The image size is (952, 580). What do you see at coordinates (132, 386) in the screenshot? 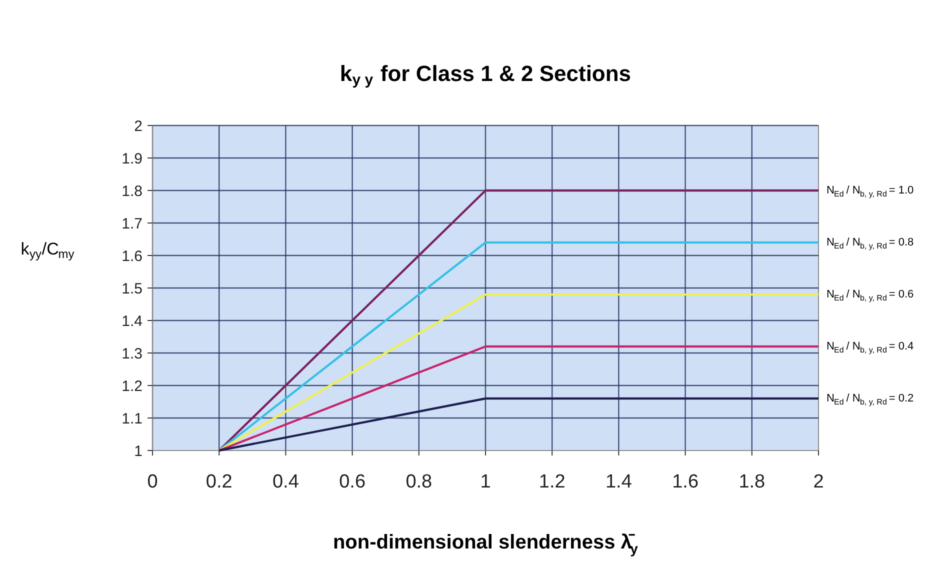
I see `y-tick-label: 1.2` at bounding box center [132, 386].